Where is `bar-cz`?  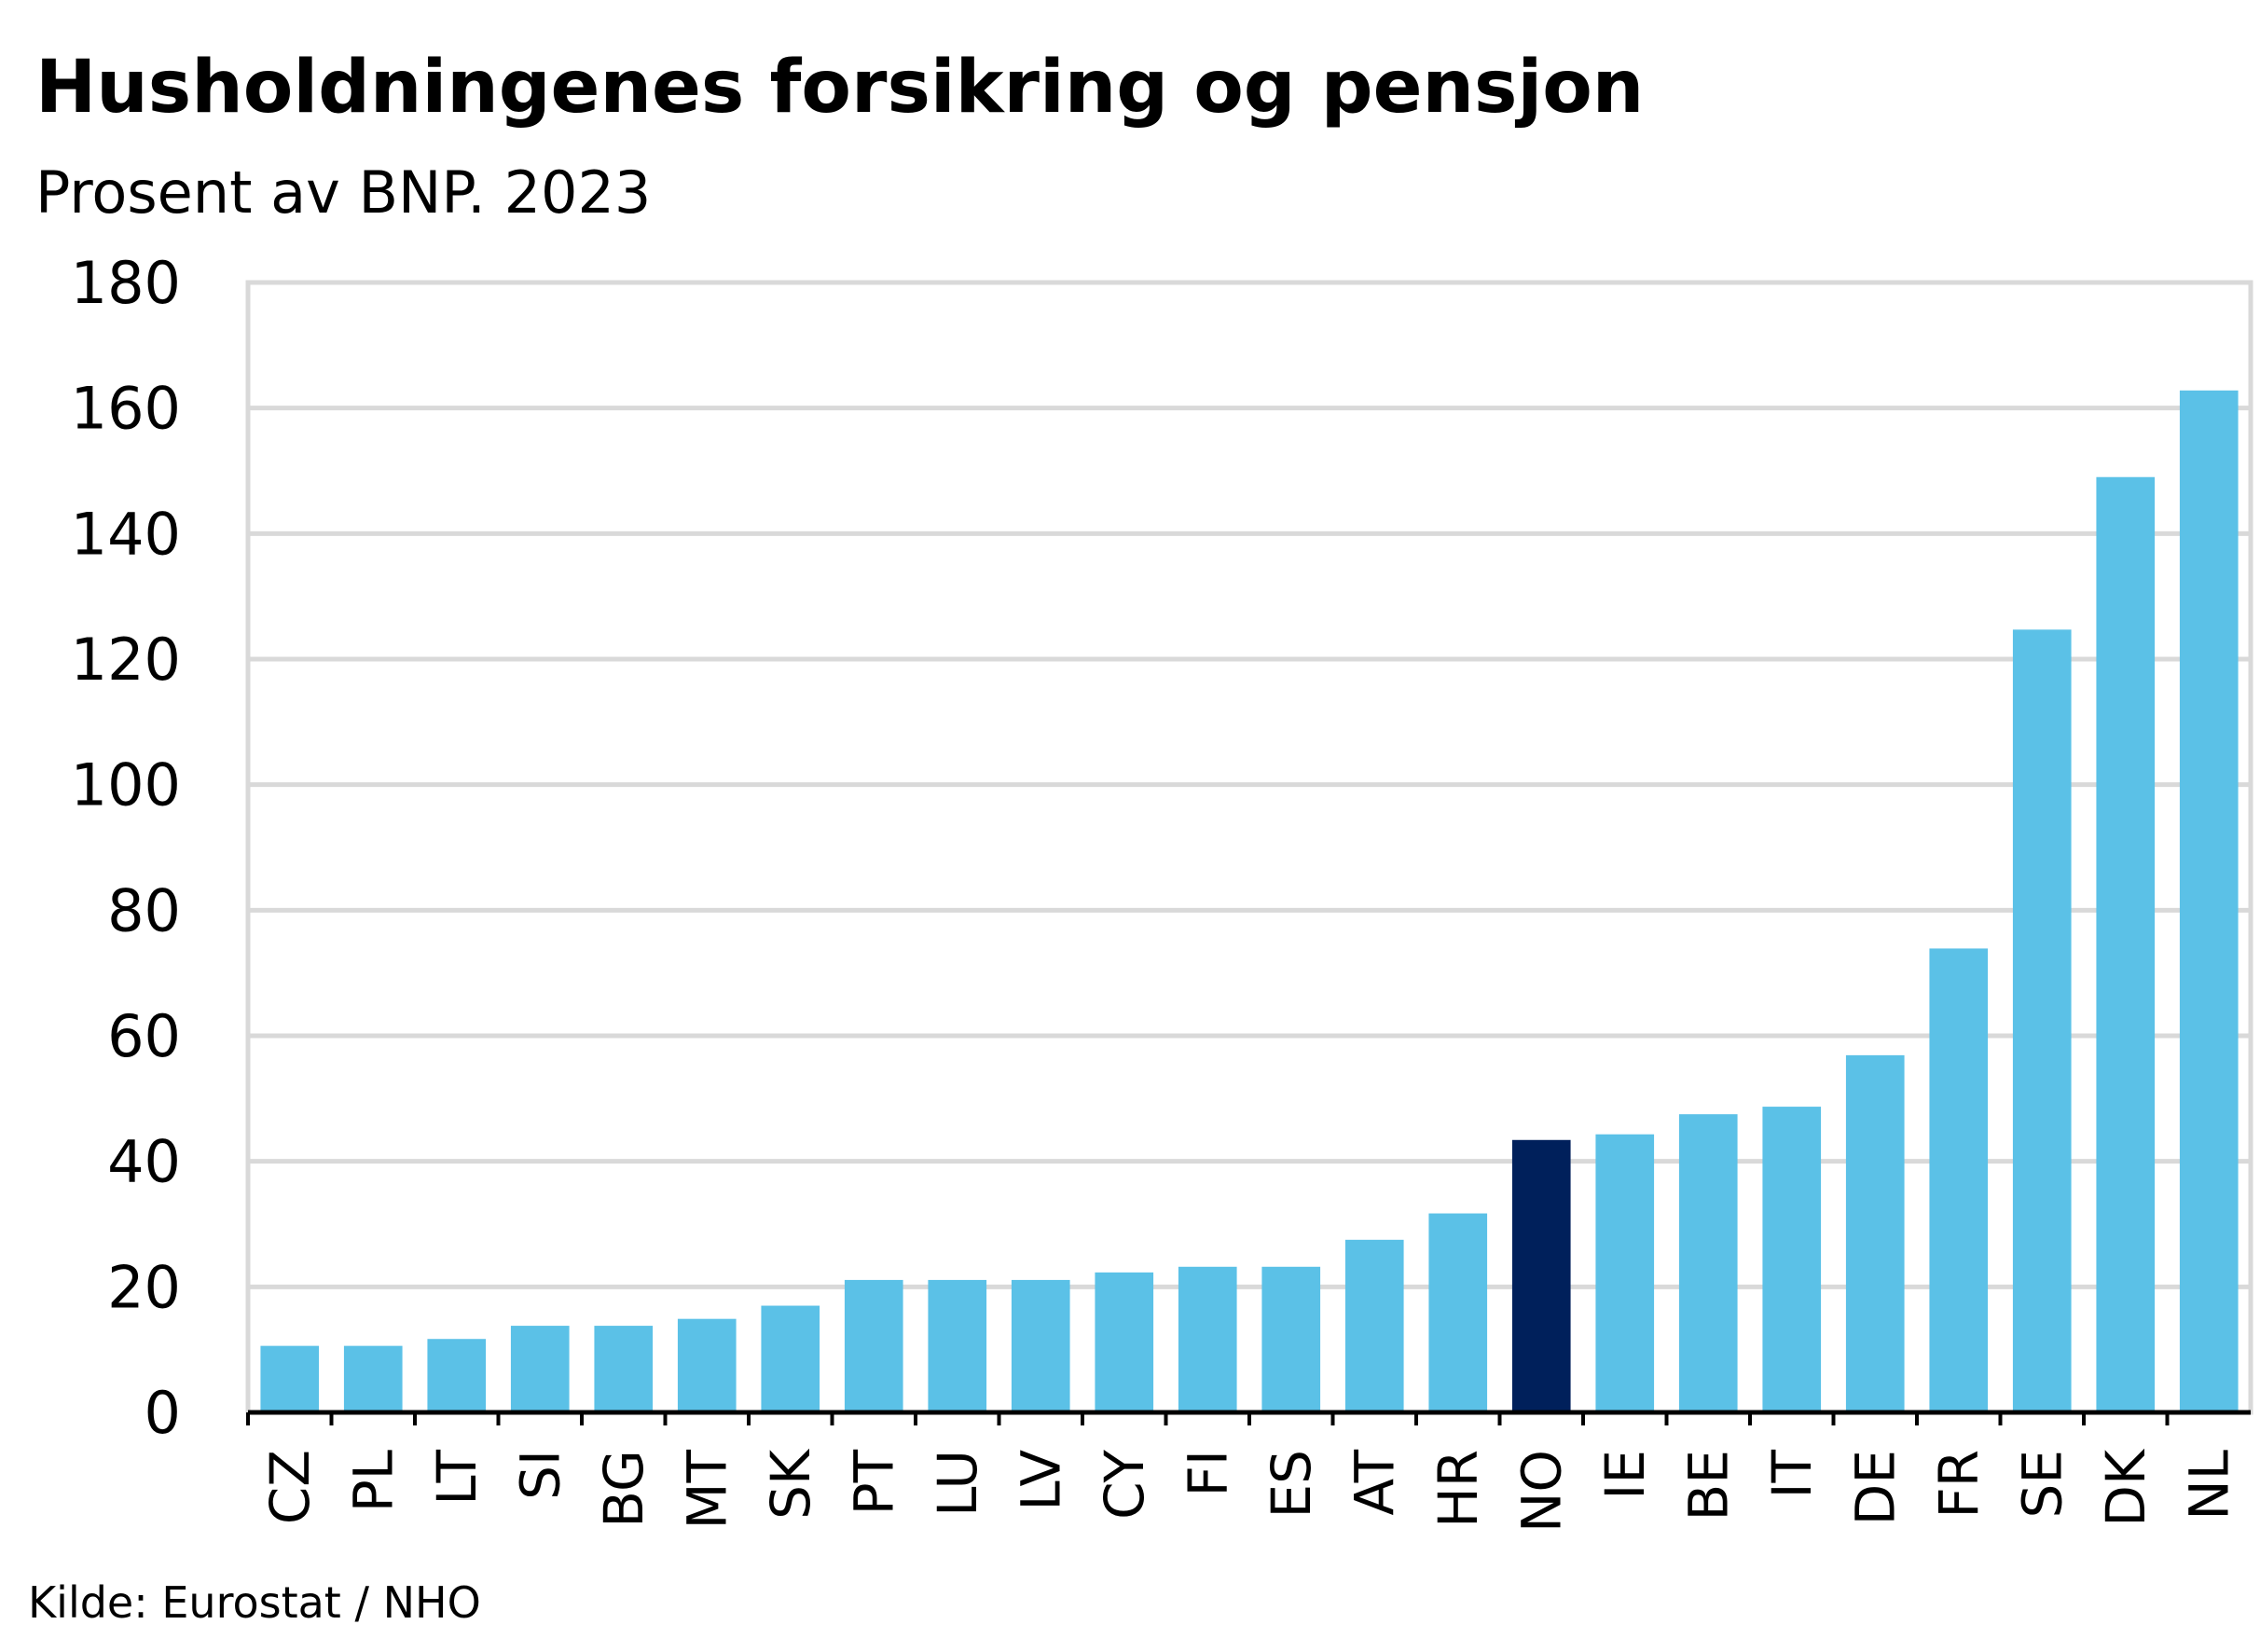
bar-cz is located at coordinates (290, 1378).